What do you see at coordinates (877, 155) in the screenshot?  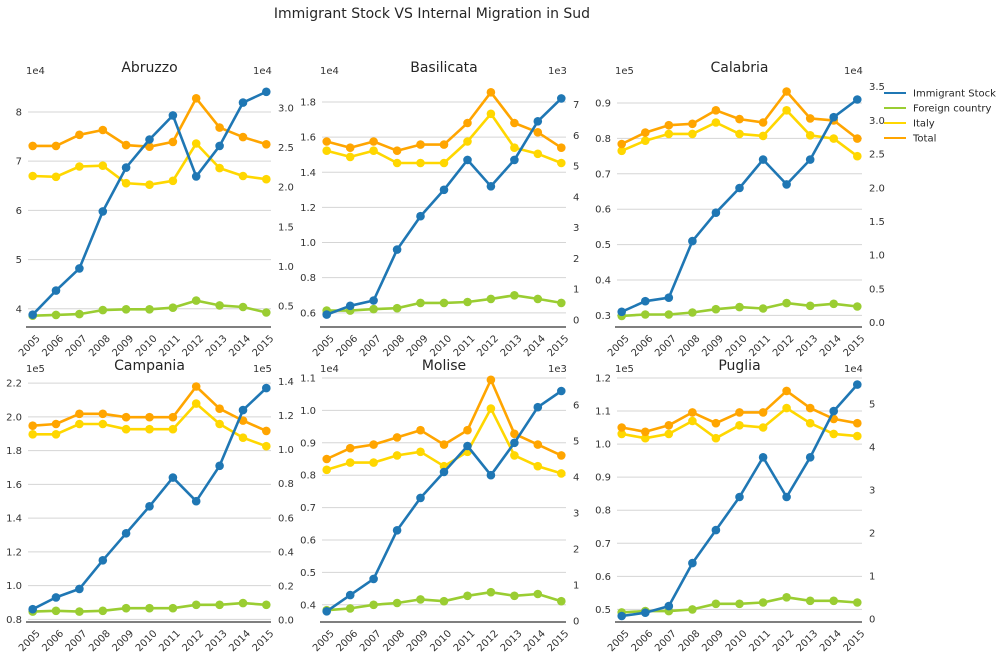 I see `right-tick-label: 2.5` at bounding box center [877, 155].